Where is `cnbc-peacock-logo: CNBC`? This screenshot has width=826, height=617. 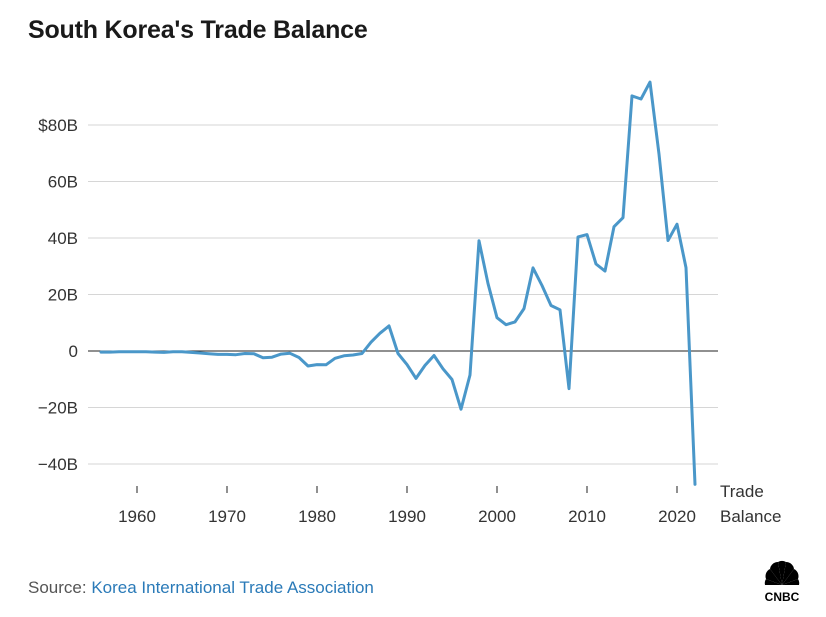
cnbc-peacock-logo: CNBC is located at coordinates (782, 582).